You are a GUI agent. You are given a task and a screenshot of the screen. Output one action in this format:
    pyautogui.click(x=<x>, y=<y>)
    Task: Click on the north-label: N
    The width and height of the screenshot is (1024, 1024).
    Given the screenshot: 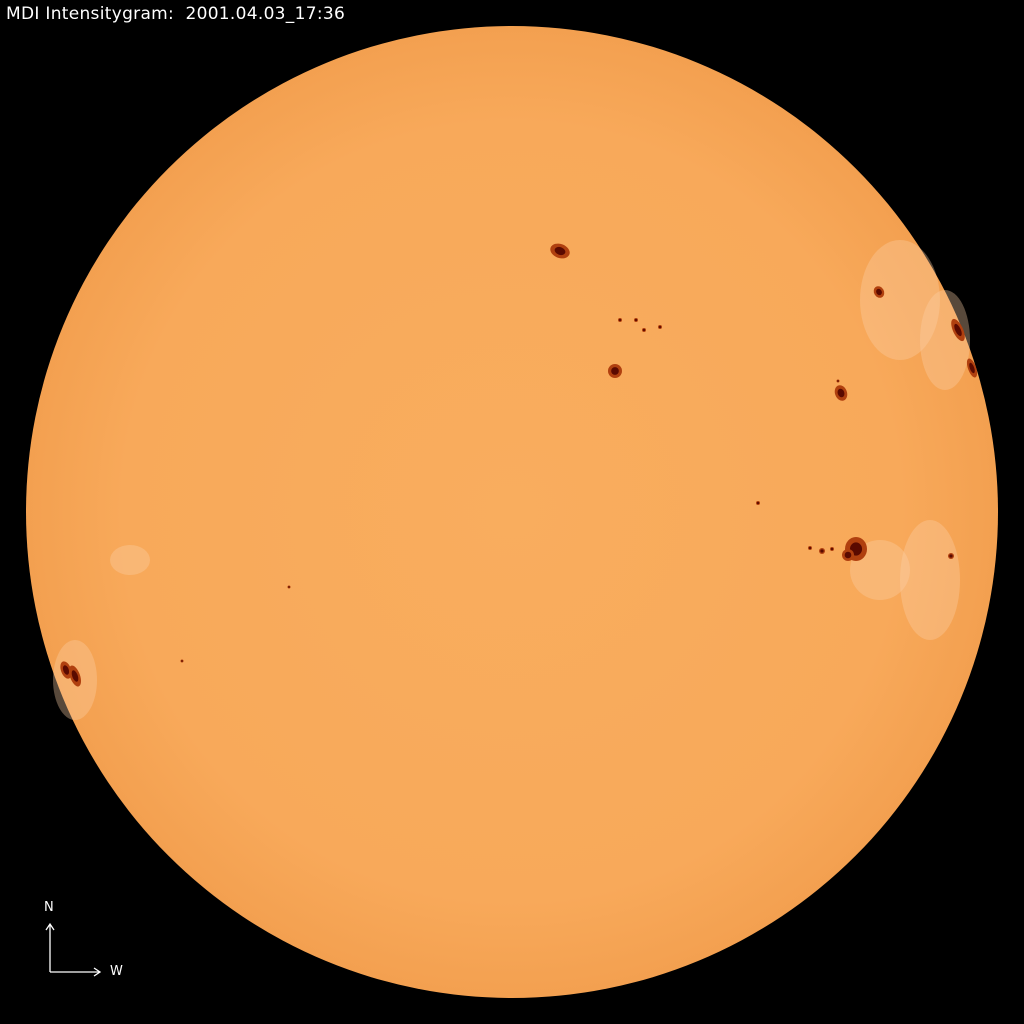 What is the action you would take?
    pyautogui.click(x=49, y=907)
    